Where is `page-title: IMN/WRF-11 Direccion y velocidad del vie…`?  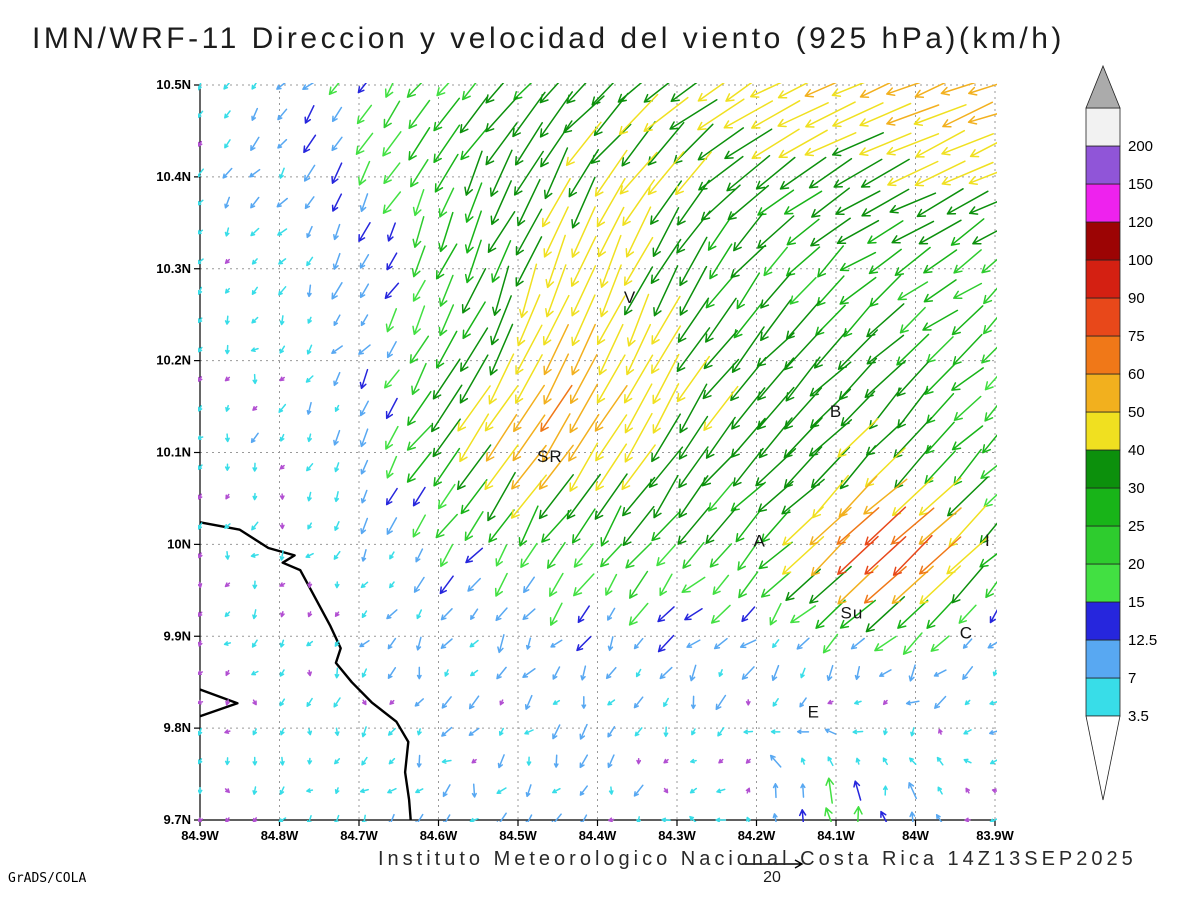 page-title: IMN/WRF-11 Direccion y velocidad del vie… is located at coordinates (548, 38).